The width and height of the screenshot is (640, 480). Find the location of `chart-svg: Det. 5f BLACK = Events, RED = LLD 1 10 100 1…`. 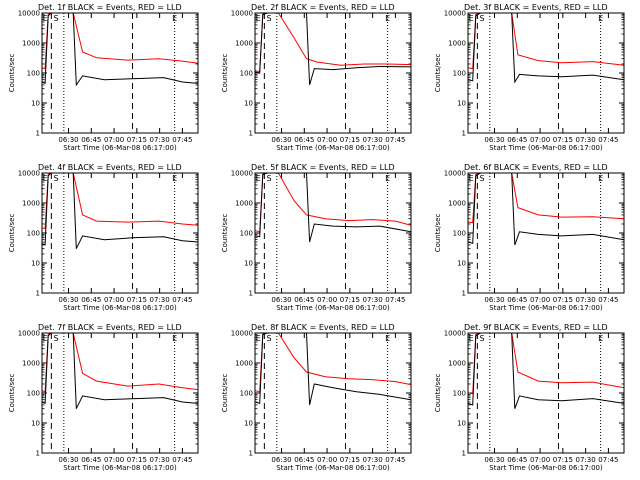

chart-svg: Det. 5f BLACK = Events, RED = LLD 1 10 100 1… is located at coordinates (316, 237).